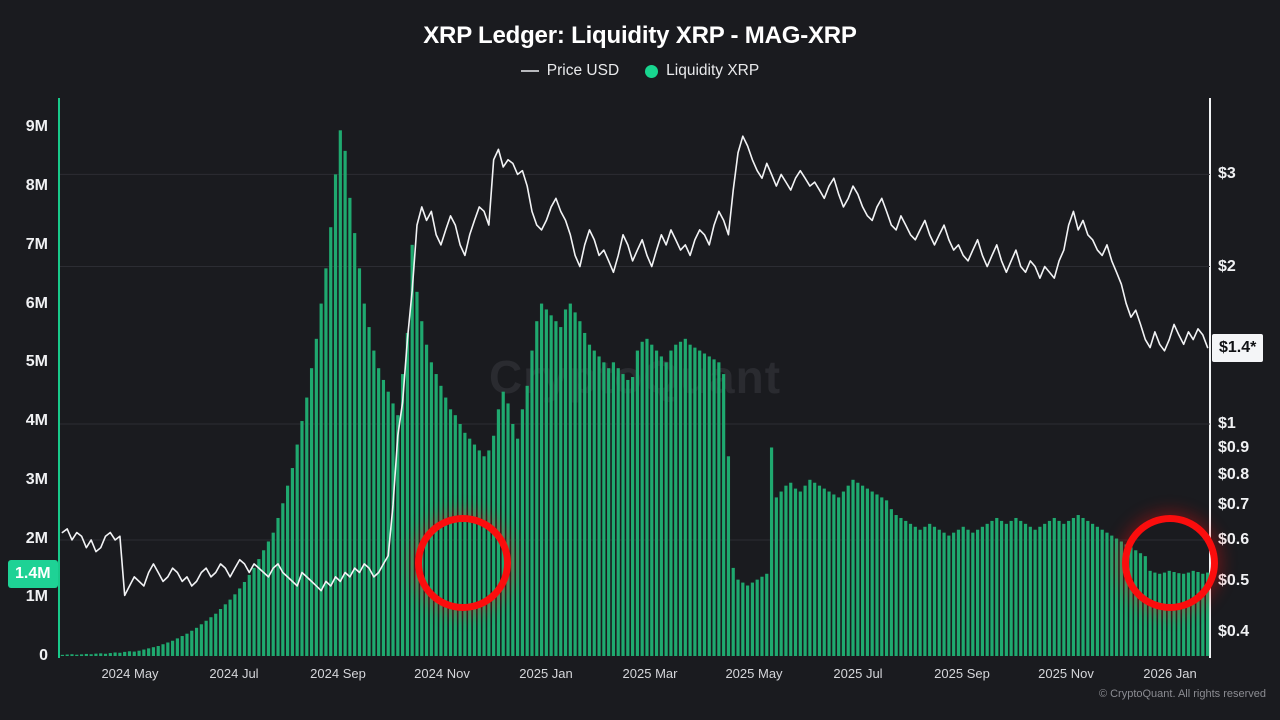 The height and width of the screenshot is (720, 1280). What do you see at coordinates (1234, 504) in the screenshot?
I see `y-tick-right: $0.7` at bounding box center [1234, 504].